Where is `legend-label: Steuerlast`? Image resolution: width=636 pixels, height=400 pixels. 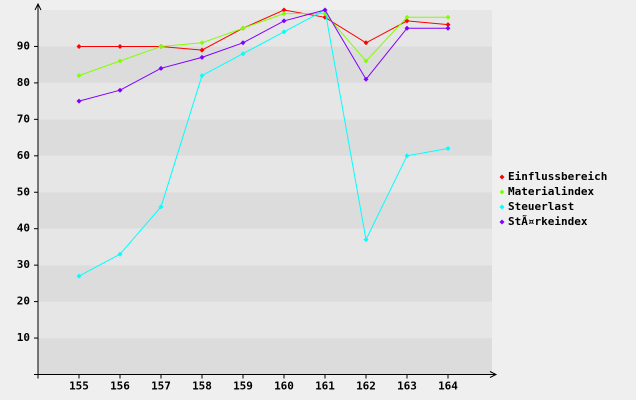
legend-label: Steuerlast is located at coordinates (541, 206).